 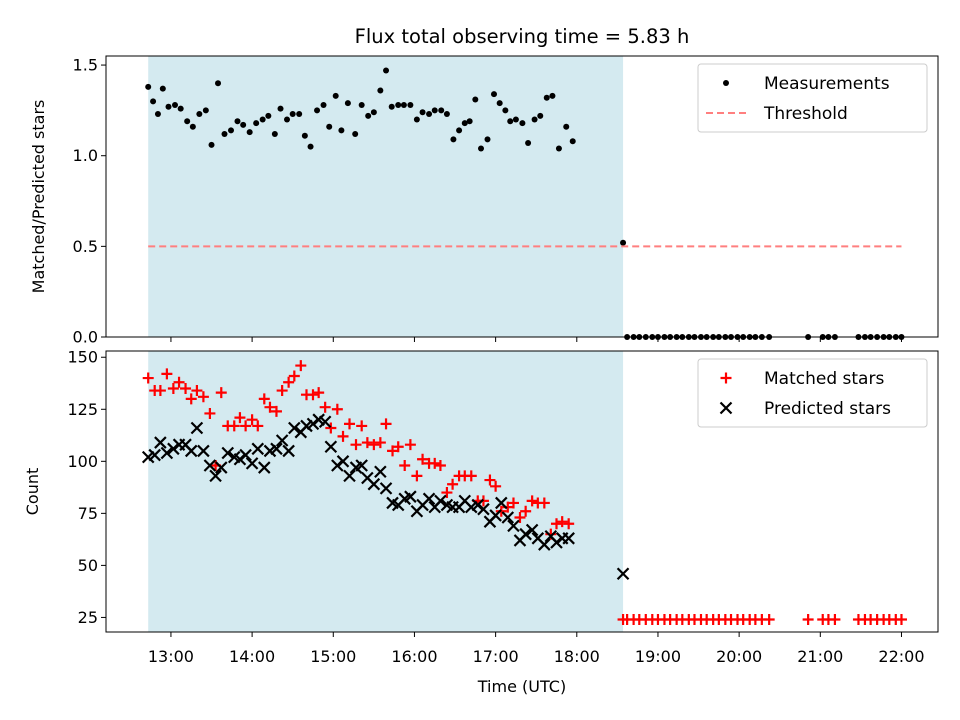 I want to click on bot-y-tick-label: 75, so click(x=88, y=513).